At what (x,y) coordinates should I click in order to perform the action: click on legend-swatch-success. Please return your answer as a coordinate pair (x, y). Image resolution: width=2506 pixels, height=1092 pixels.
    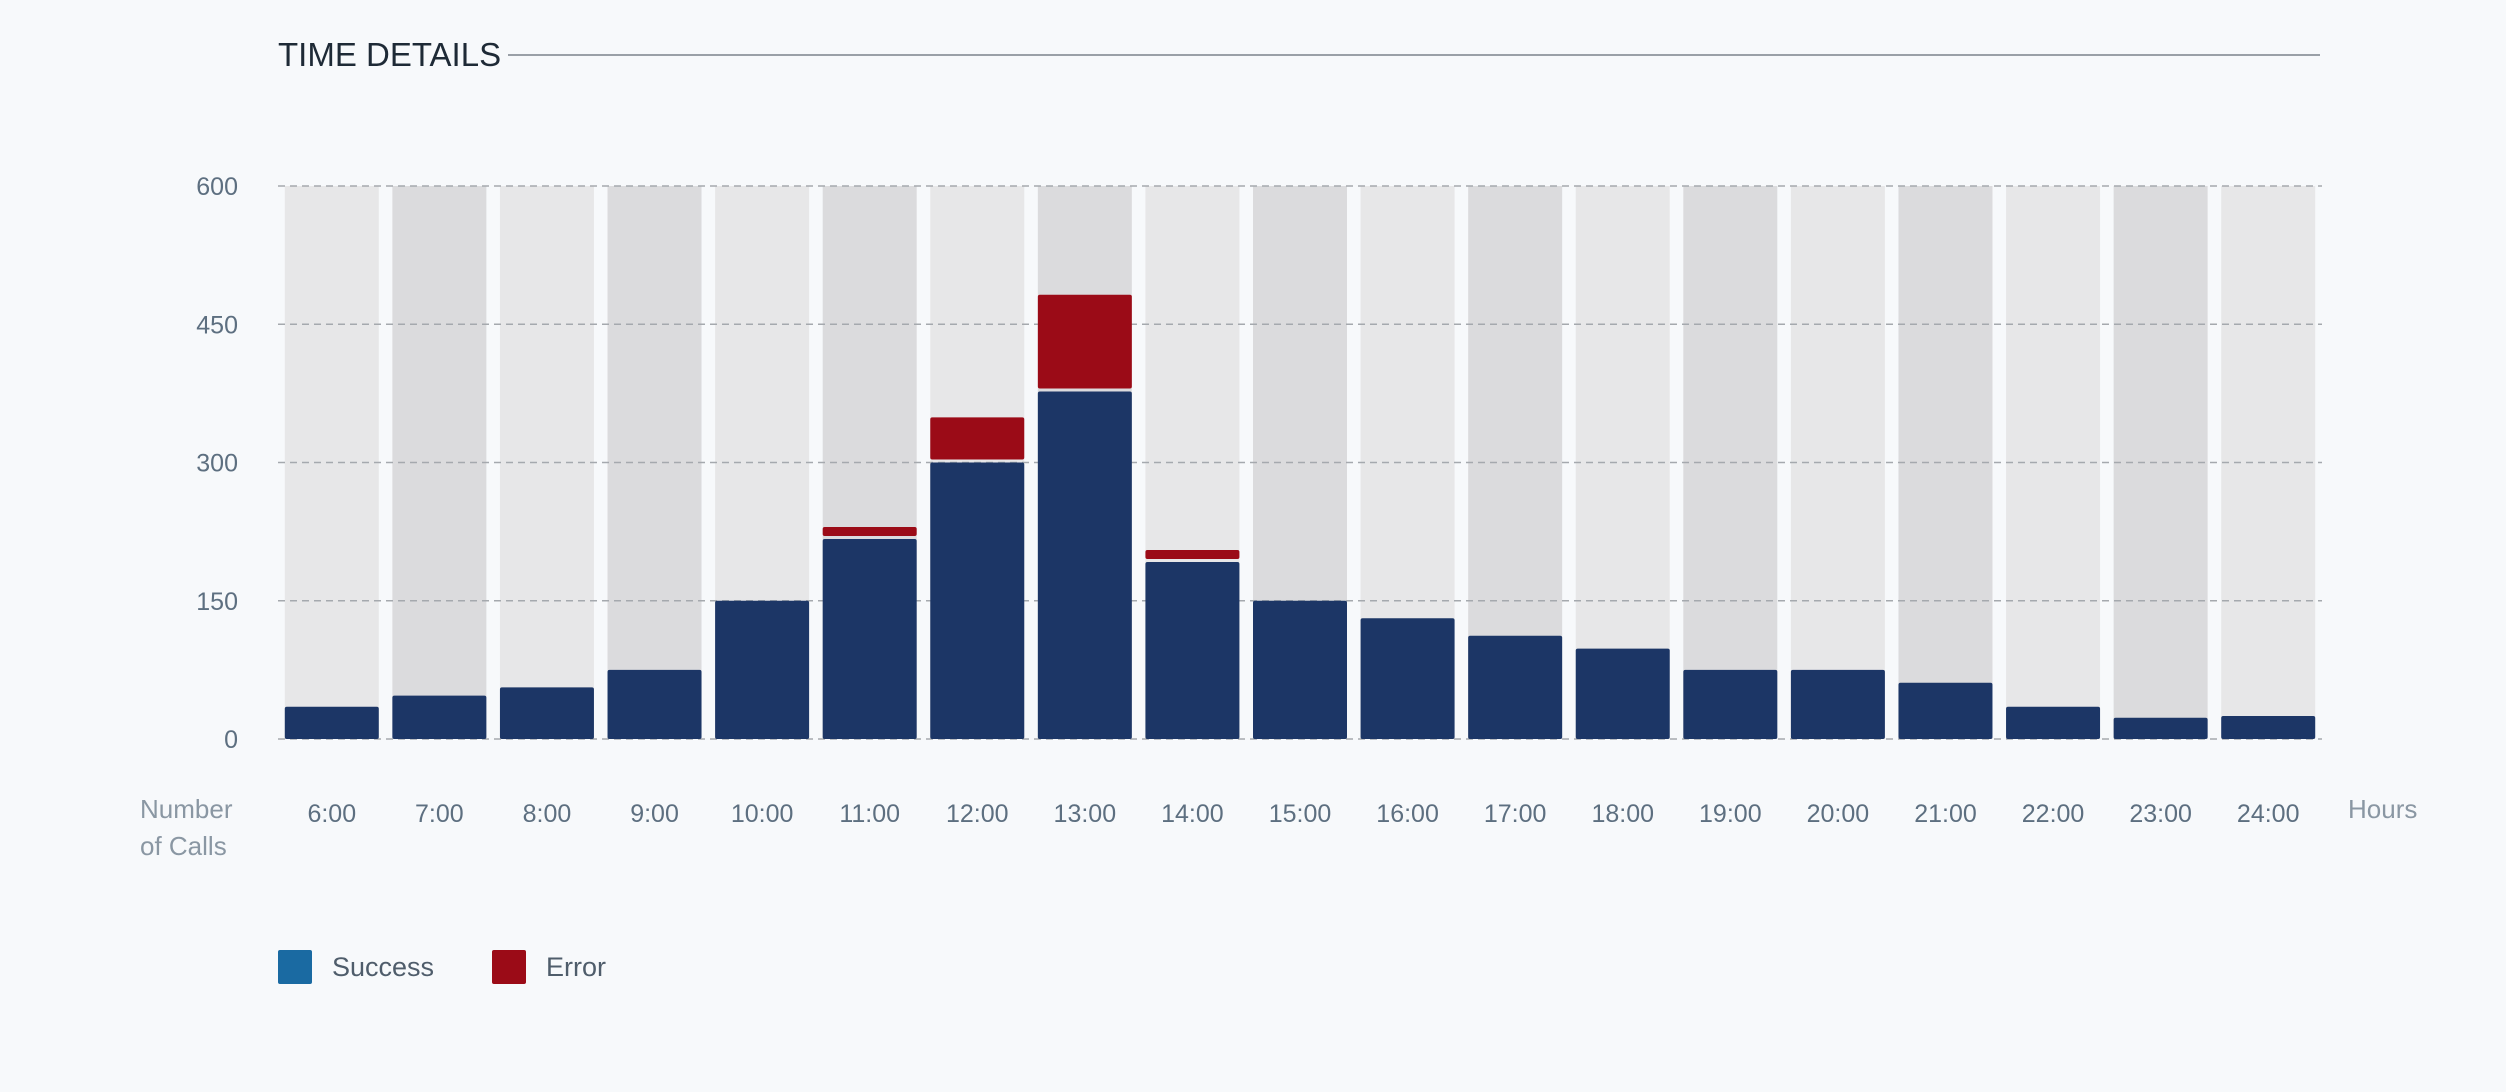
    Looking at the image, I should click on (295, 967).